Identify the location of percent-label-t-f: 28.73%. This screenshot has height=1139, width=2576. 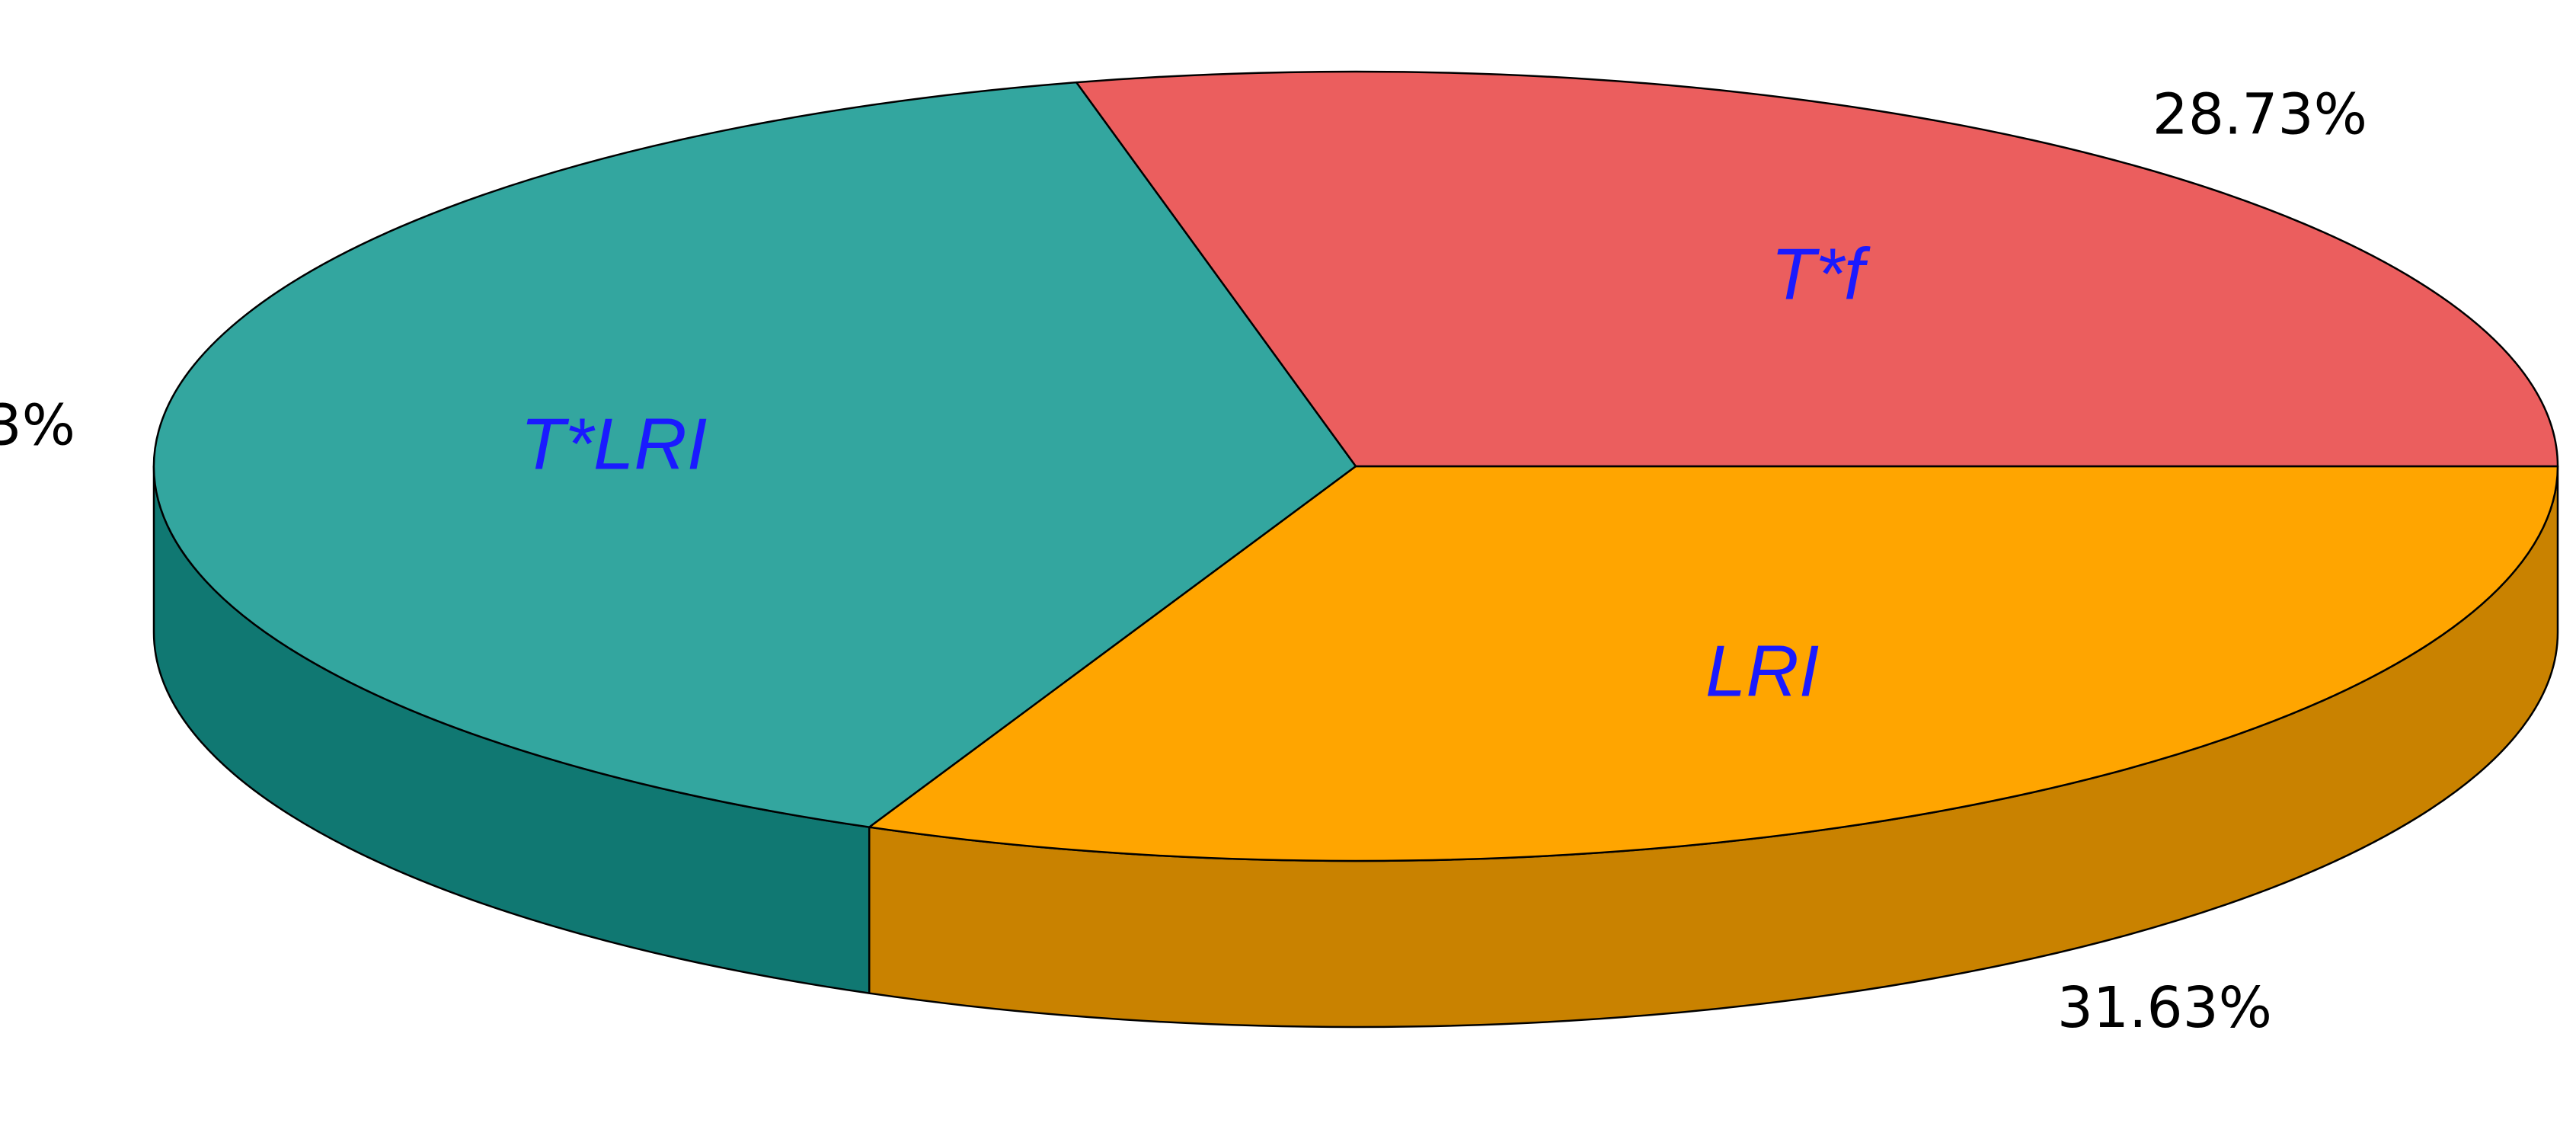
(2260, 115).